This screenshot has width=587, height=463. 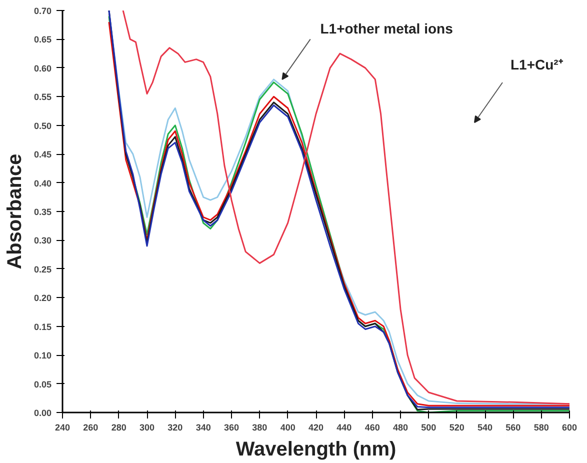 What do you see at coordinates (147, 427) in the screenshot?
I see `x-tick-label: 300` at bounding box center [147, 427].